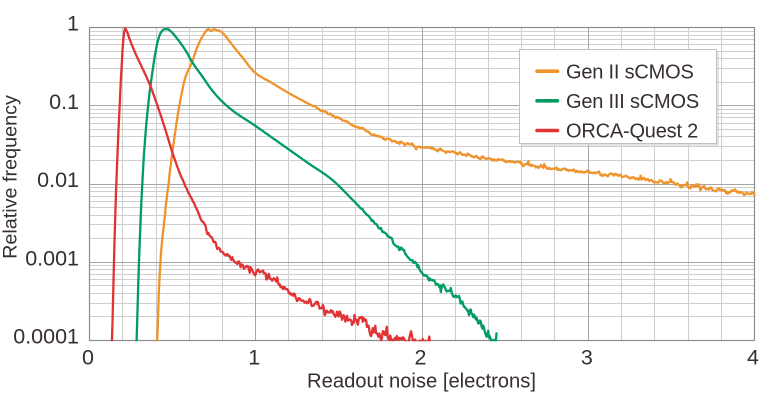 This screenshot has height=402, width=768. What do you see at coordinates (58, 180) in the screenshot?
I see `svg-text: 0.01` at bounding box center [58, 180].